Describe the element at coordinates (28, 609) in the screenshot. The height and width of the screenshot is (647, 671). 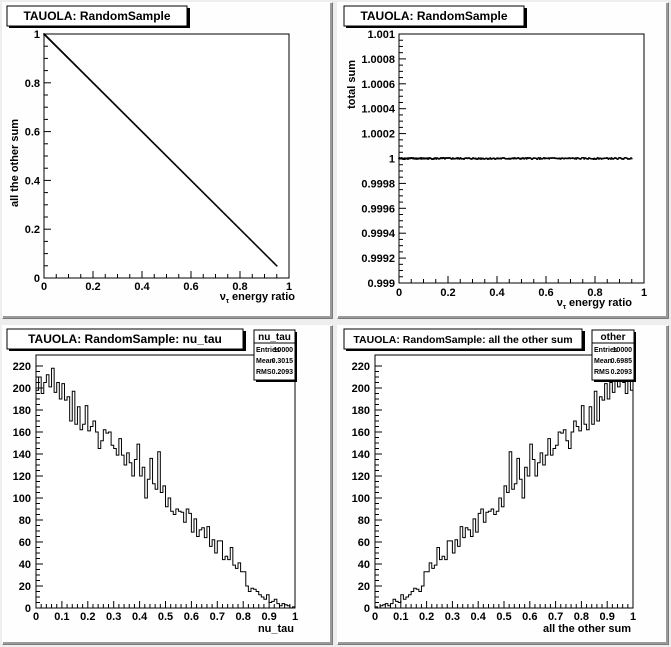
I see `y-tick-label: 0` at that location.